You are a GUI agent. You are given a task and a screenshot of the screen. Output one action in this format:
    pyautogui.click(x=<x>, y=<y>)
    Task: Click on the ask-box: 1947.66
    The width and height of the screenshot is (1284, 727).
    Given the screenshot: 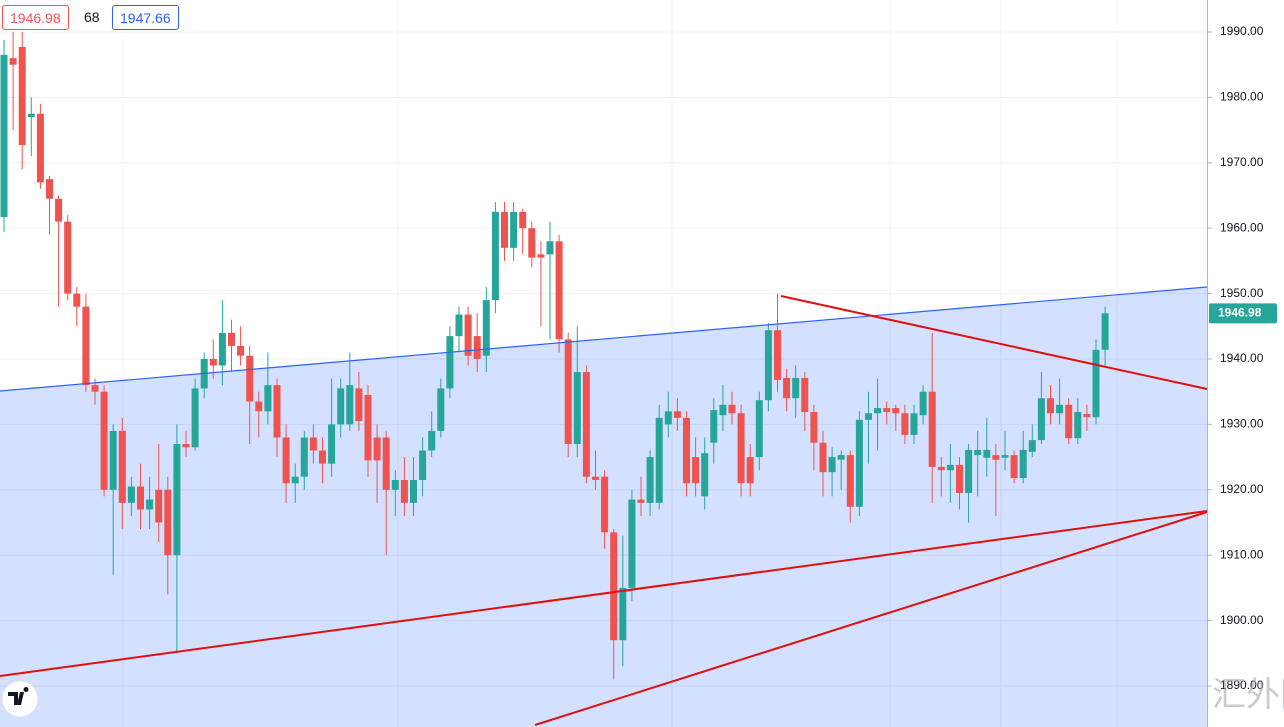 What is the action you would take?
    pyautogui.click(x=145, y=17)
    